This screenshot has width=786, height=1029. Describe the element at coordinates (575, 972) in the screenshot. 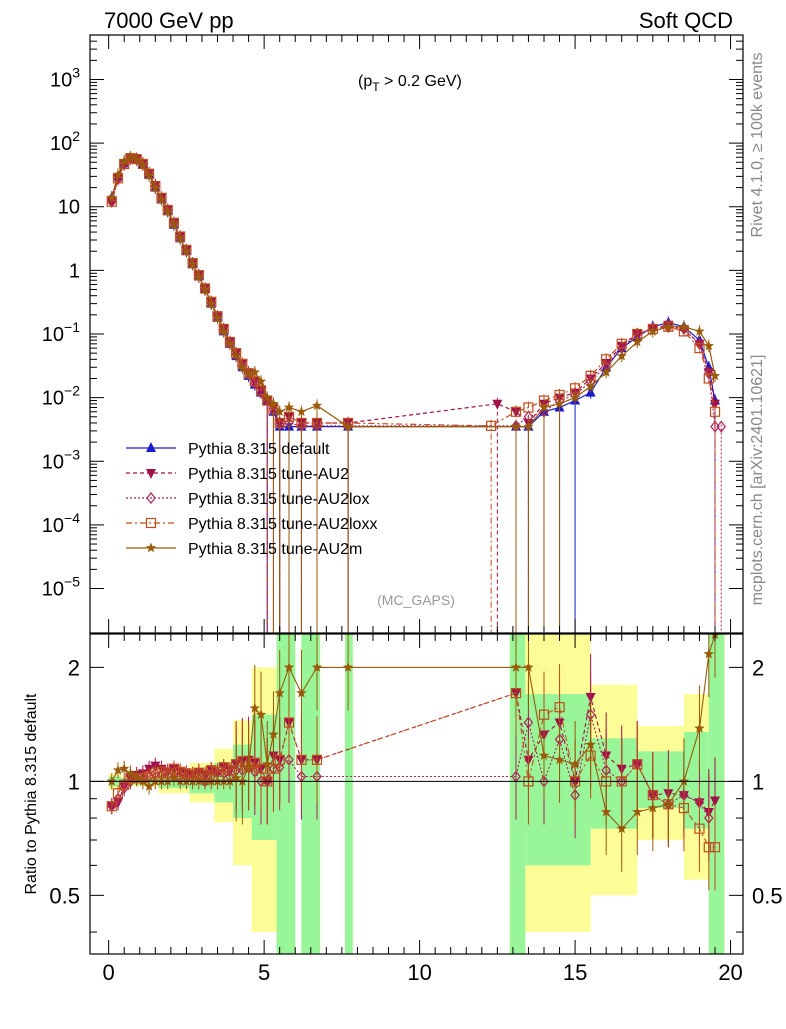

I see `x-tick-label: 15` at that location.